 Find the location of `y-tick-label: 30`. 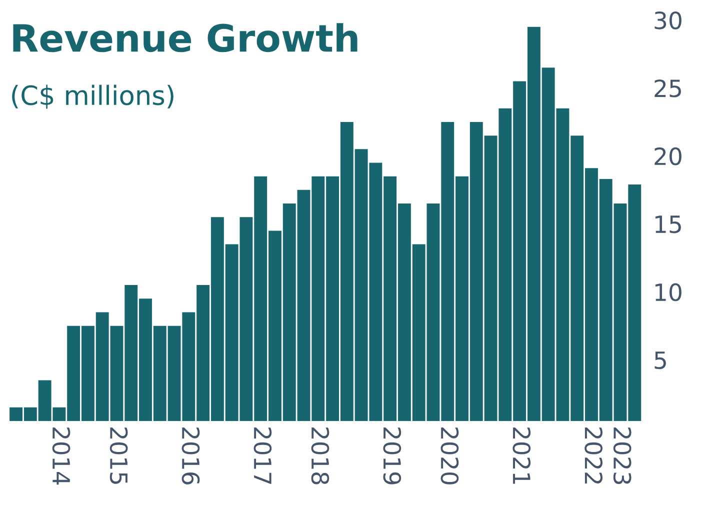

y-tick-label: 30 is located at coordinates (668, 20).